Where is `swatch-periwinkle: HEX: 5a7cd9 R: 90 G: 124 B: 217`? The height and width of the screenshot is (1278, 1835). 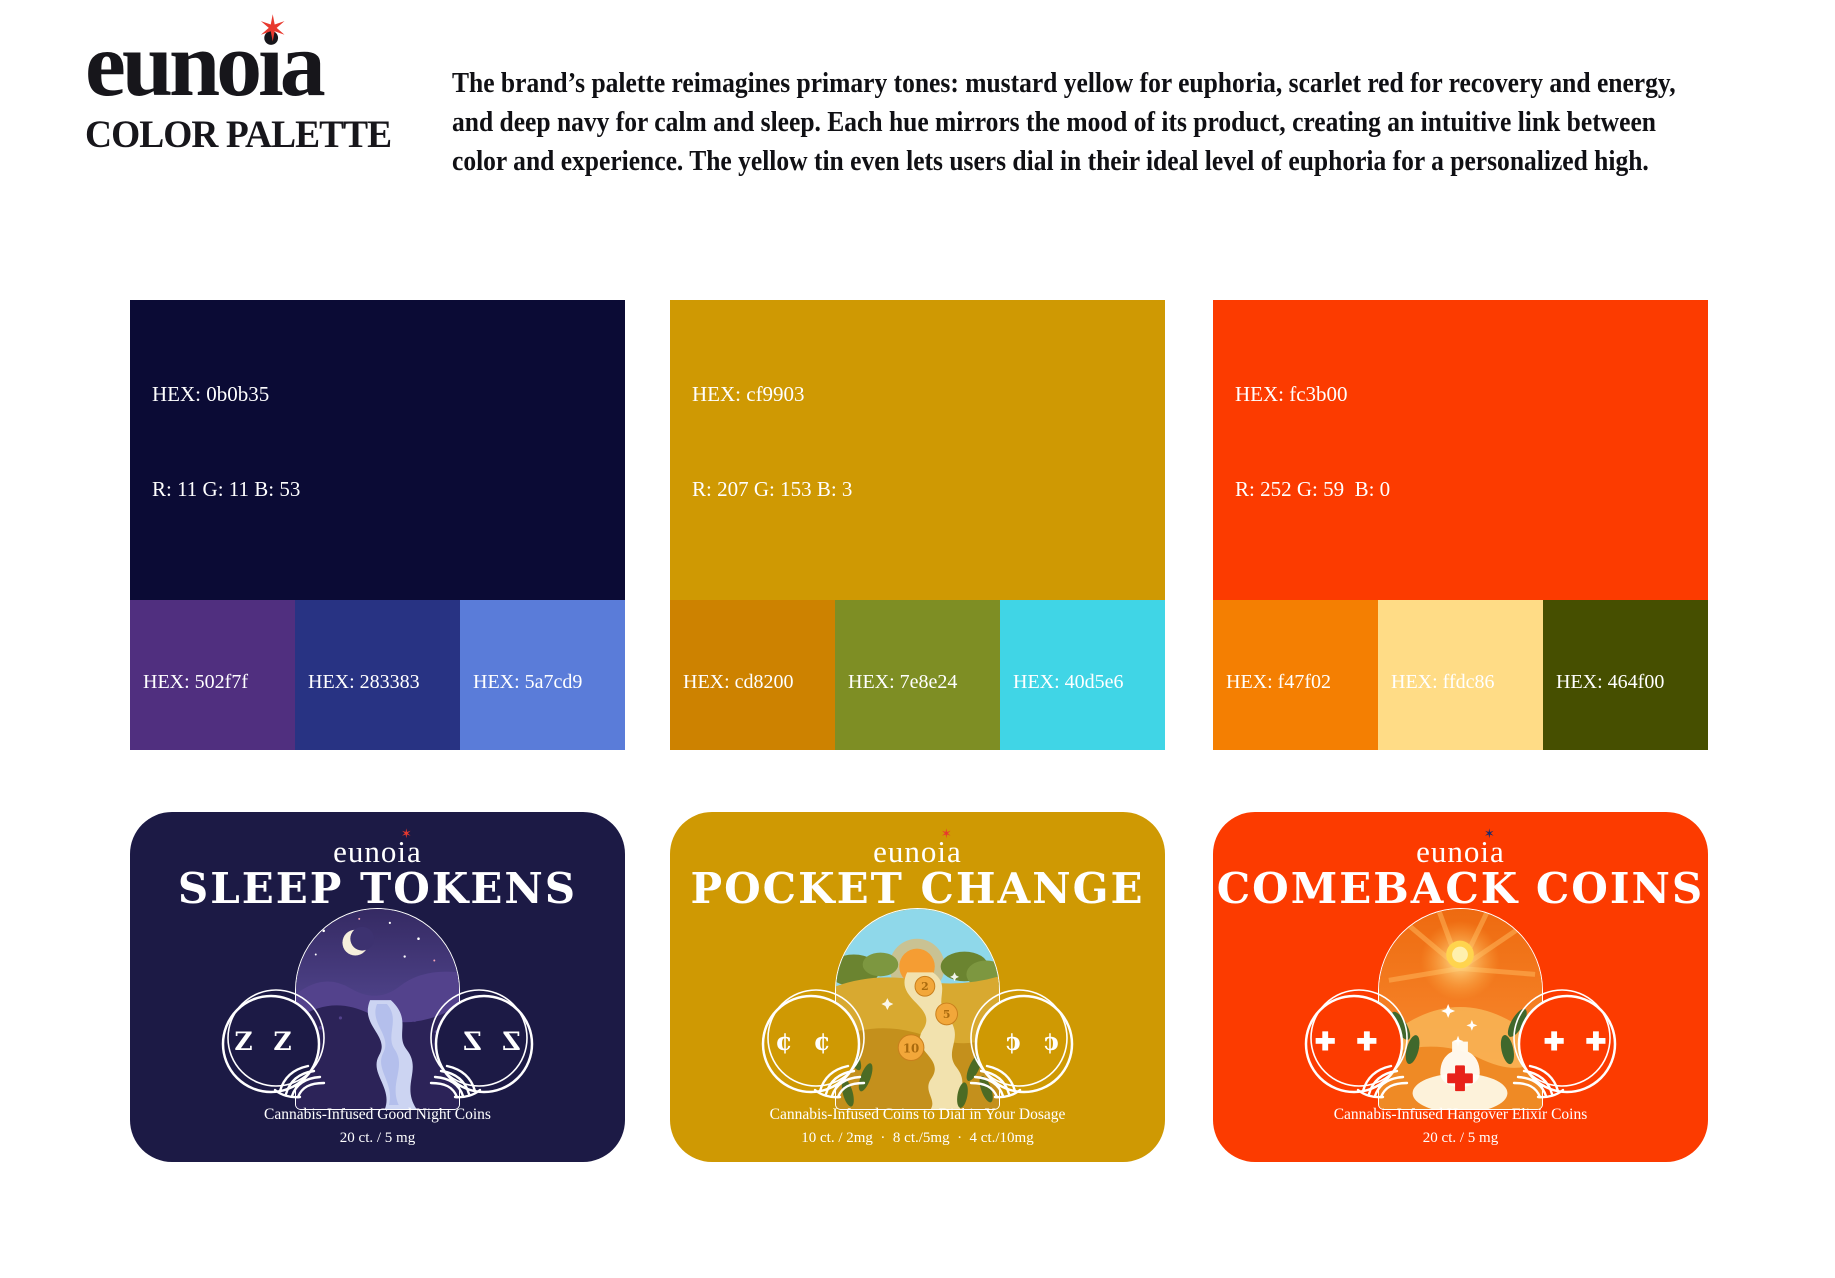 swatch-periwinkle: HEX: 5a7cd9 R: 90 G: 124 B: 217 is located at coordinates (542, 704).